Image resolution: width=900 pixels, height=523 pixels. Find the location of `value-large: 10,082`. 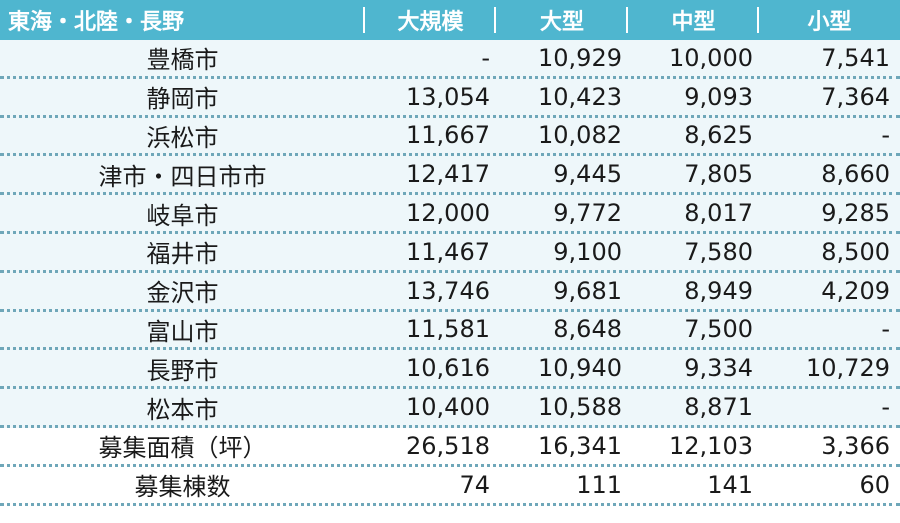

value-large: 10,082 is located at coordinates (580, 135).